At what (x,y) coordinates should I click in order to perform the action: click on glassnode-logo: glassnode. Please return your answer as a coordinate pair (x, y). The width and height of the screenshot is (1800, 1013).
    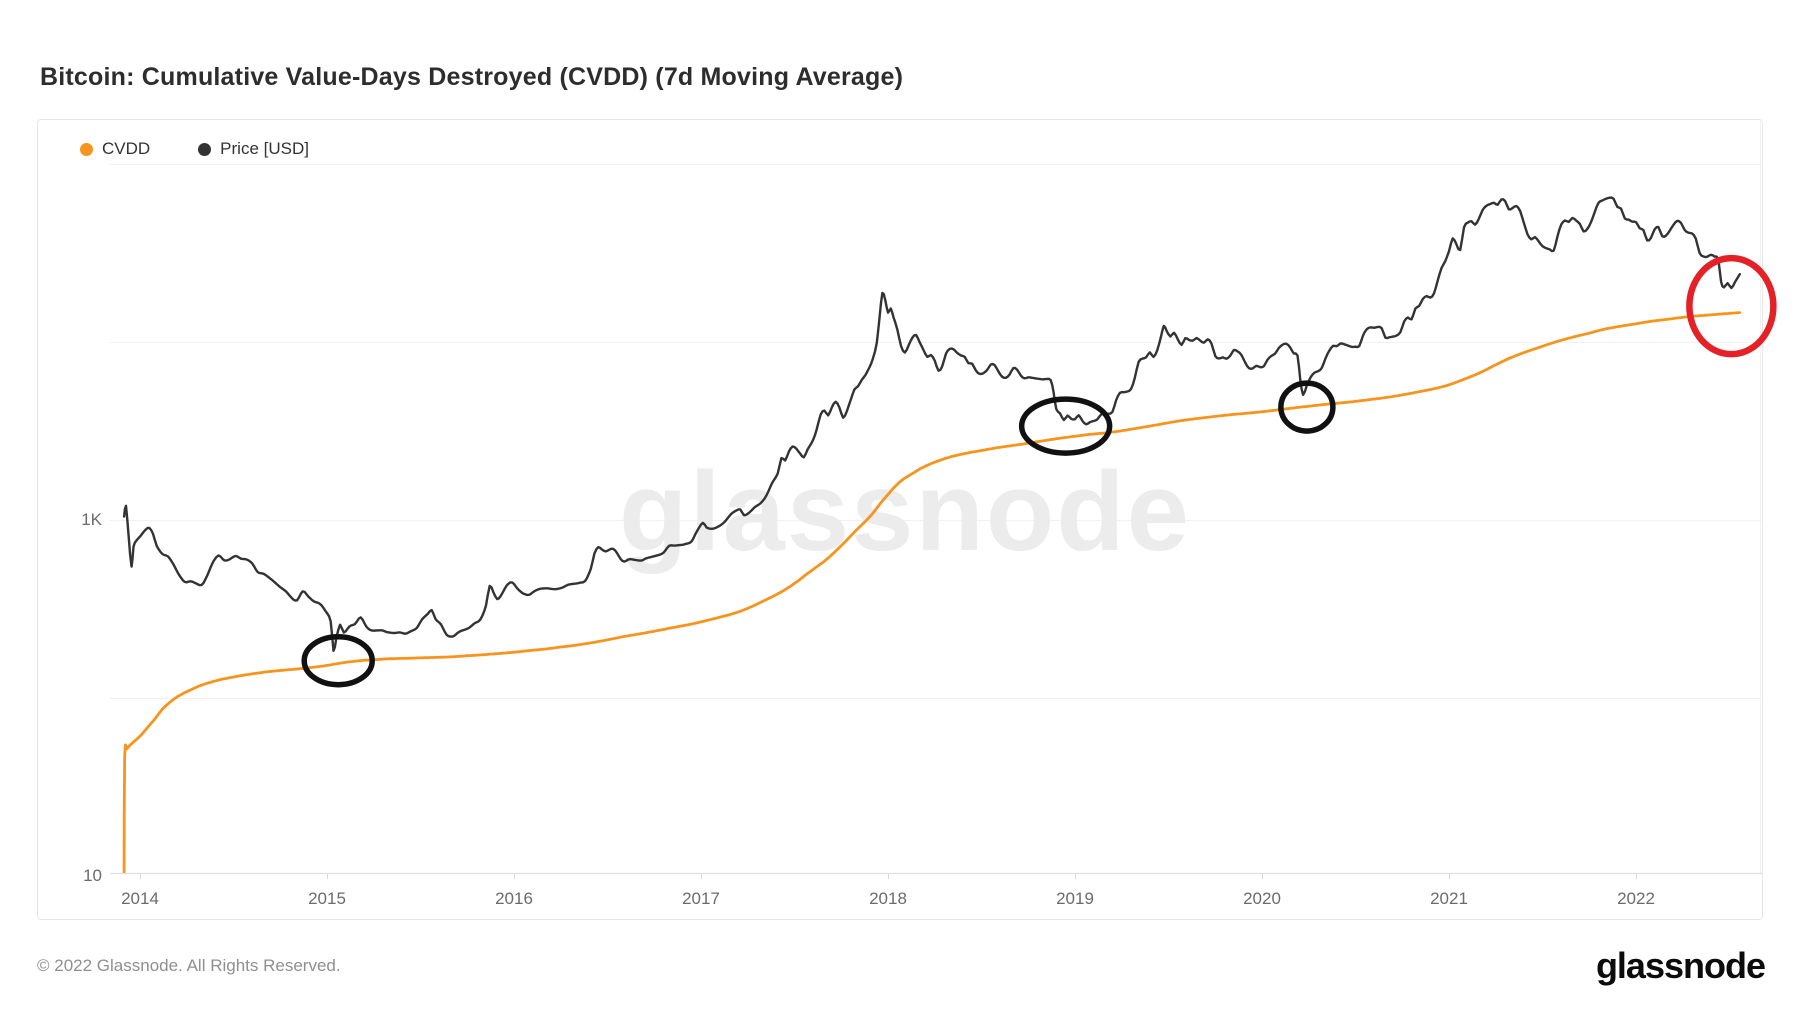
    Looking at the image, I should click on (1680, 965).